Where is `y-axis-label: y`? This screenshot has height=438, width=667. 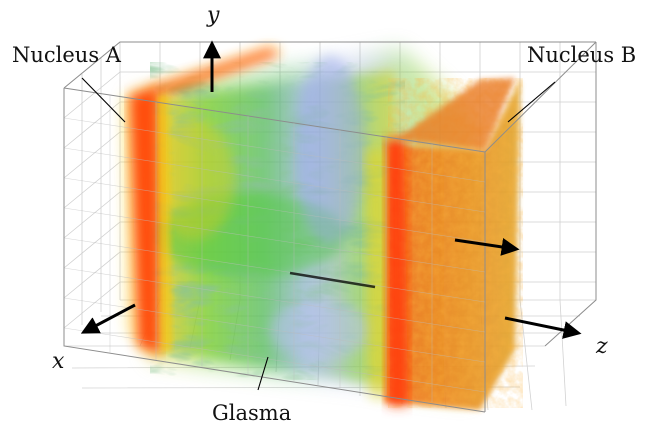
y-axis-label: y is located at coordinates (213, 15).